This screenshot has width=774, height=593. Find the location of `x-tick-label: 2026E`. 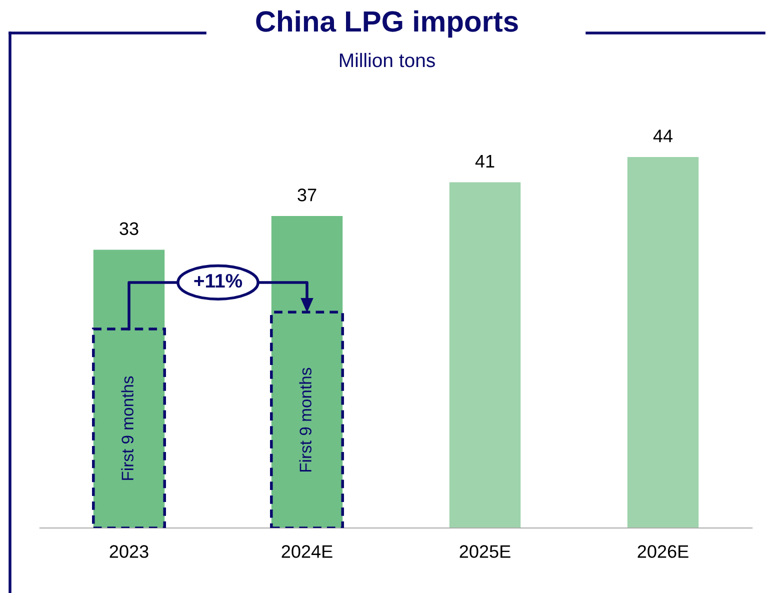

x-tick-label: 2026E is located at coordinates (663, 551).